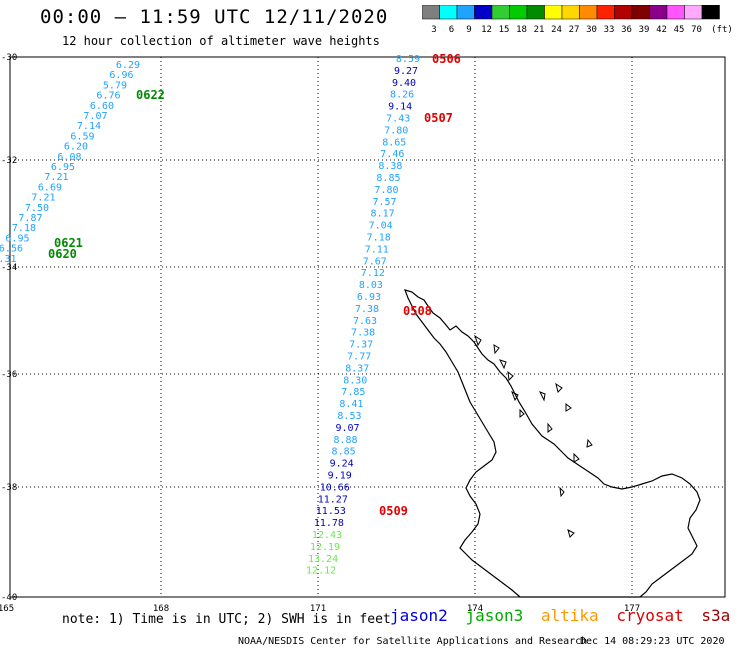  Describe the element at coordinates (438, 118) in the screenshot. I see `time-label: 0507` at that location.